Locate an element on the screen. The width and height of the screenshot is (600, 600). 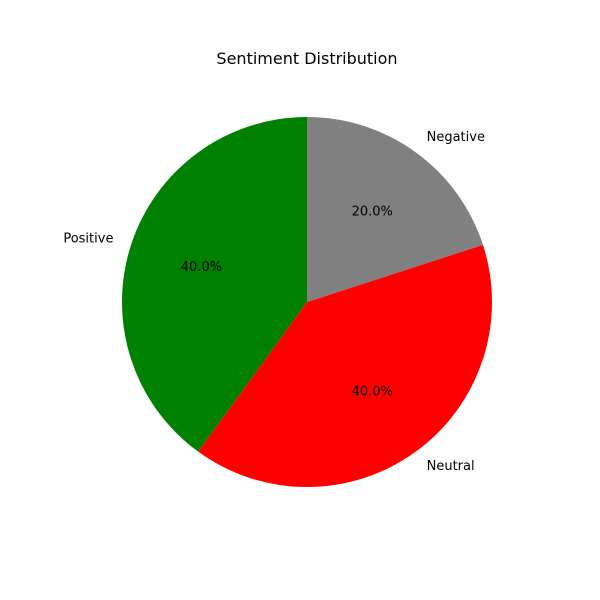
slice-label-neutral: Neutral is located at coordinates (451, 466).